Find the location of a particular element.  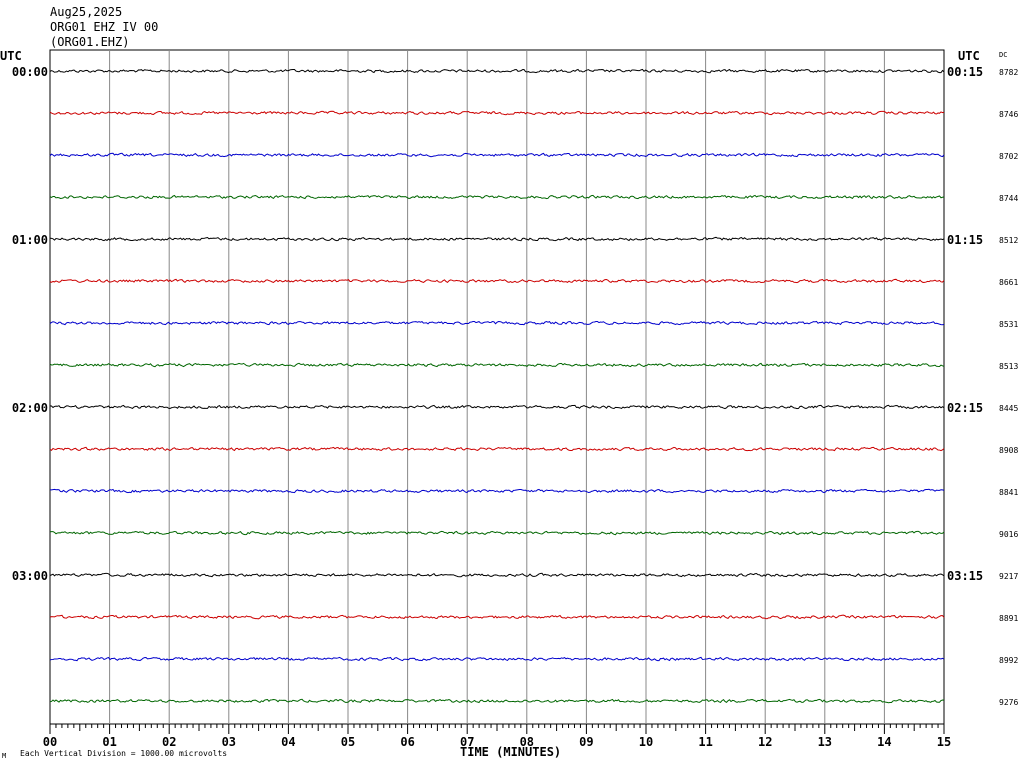

x-tick-label: 10 is located at coordinates (646, 742).